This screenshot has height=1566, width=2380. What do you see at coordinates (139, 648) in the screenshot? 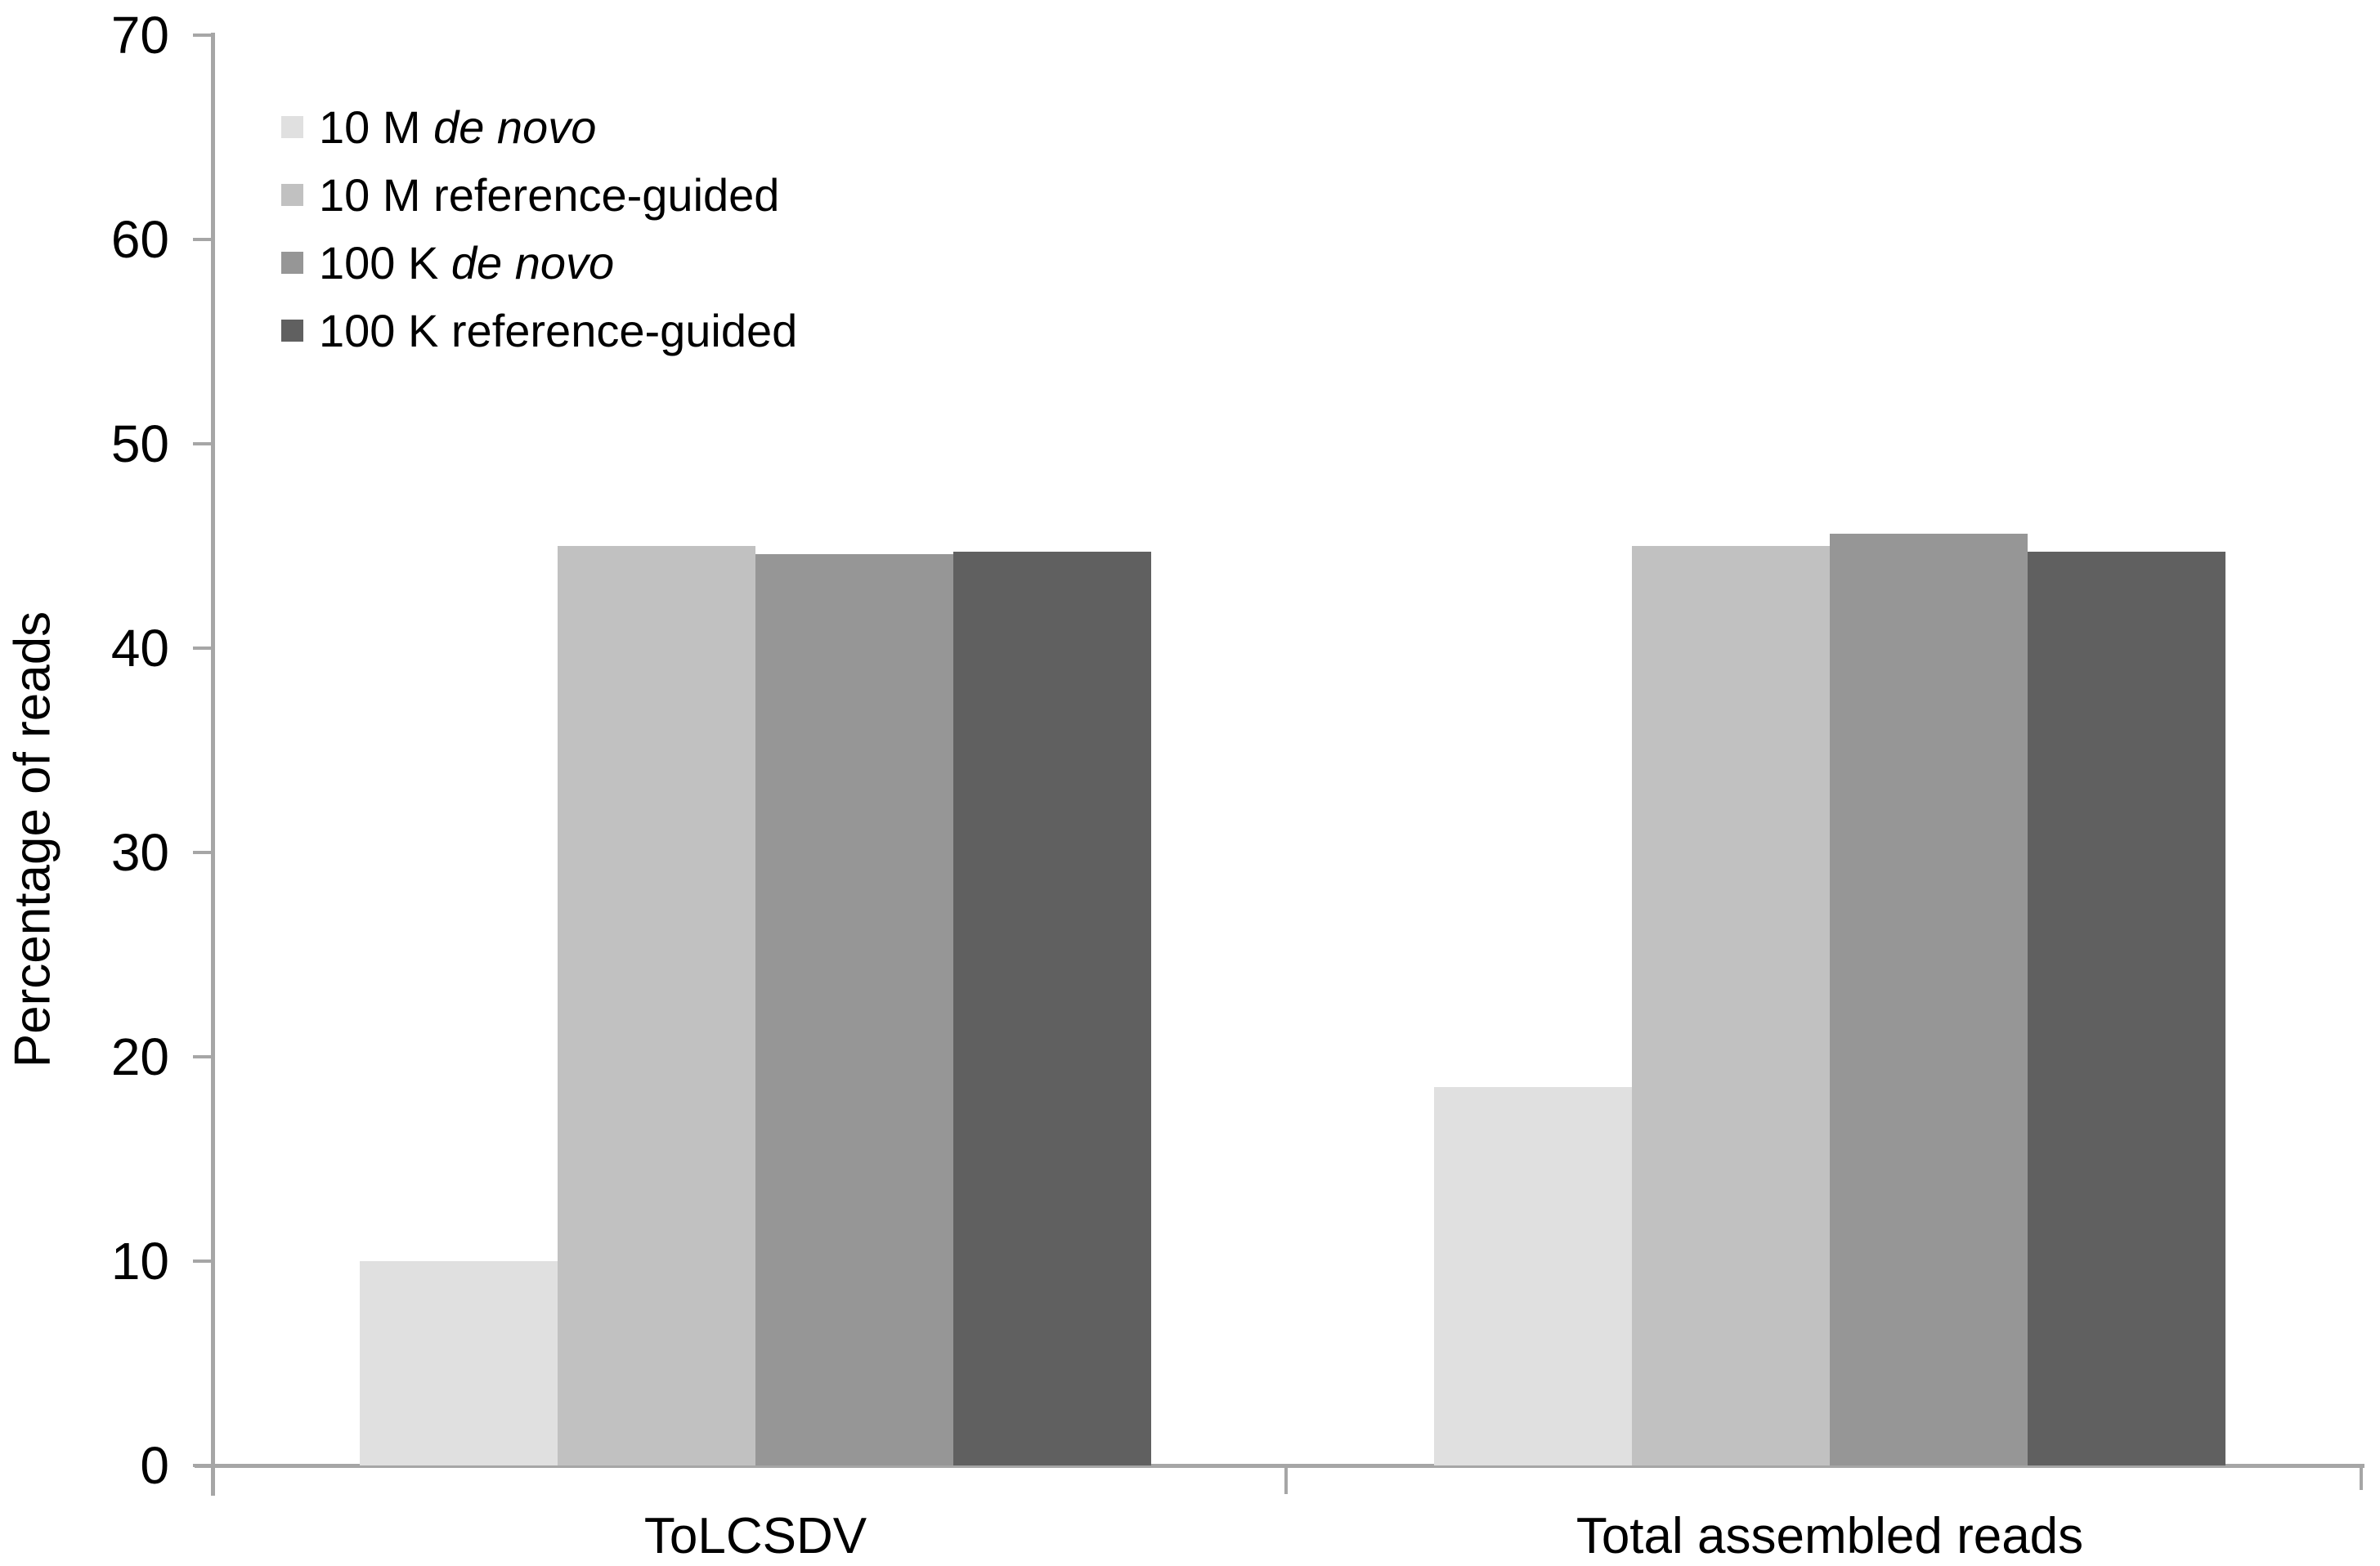
I see `y-tick-label-40: 40` at bounding box center [139, 648].